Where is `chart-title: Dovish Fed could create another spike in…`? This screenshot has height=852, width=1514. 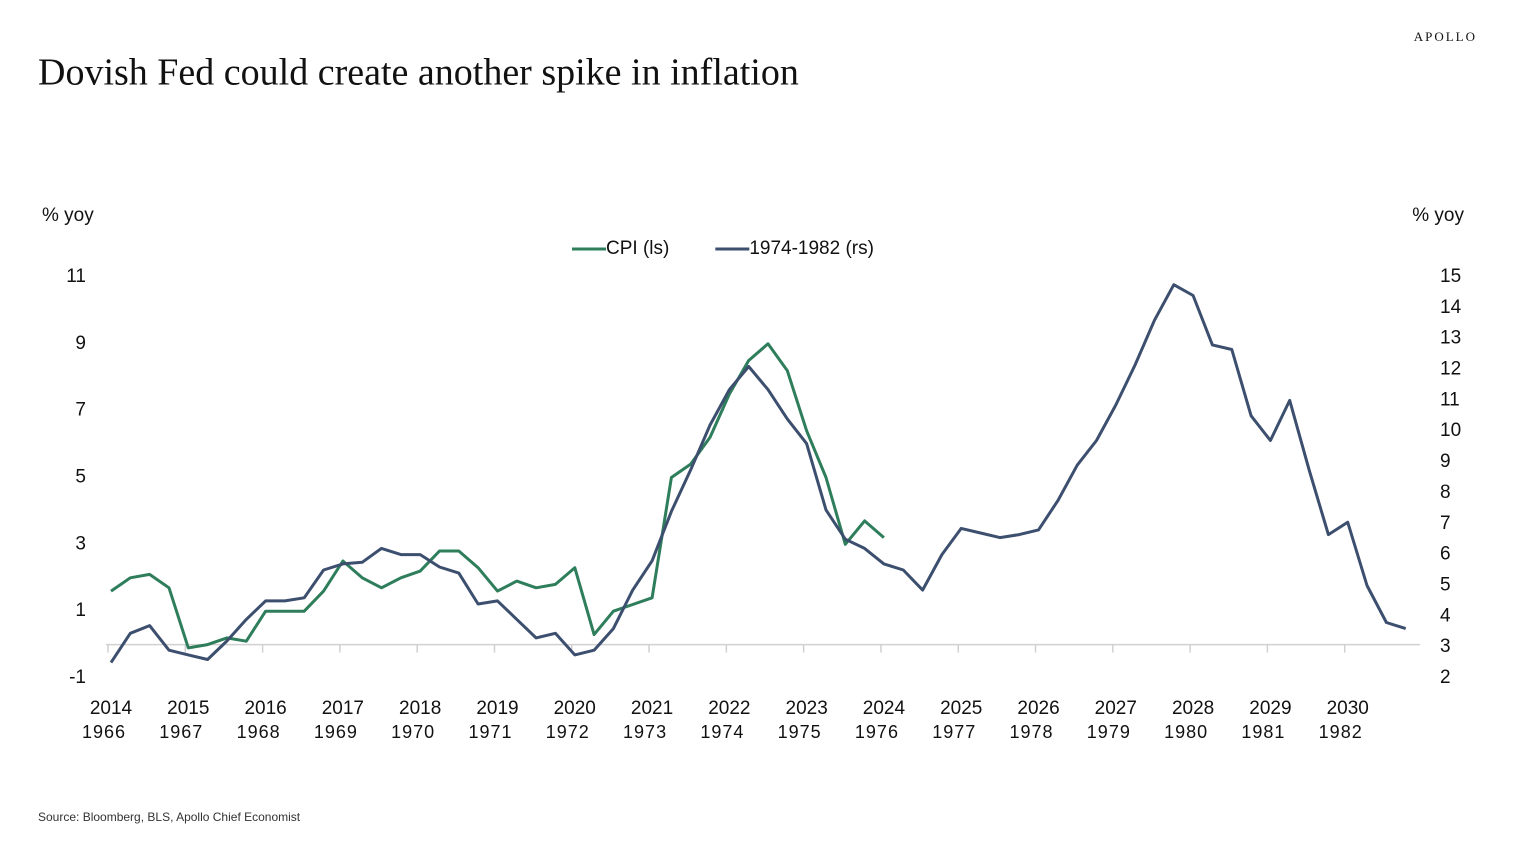
chart-title: Dovish Fed could create another spike in… is located at coordinates (418, 73).